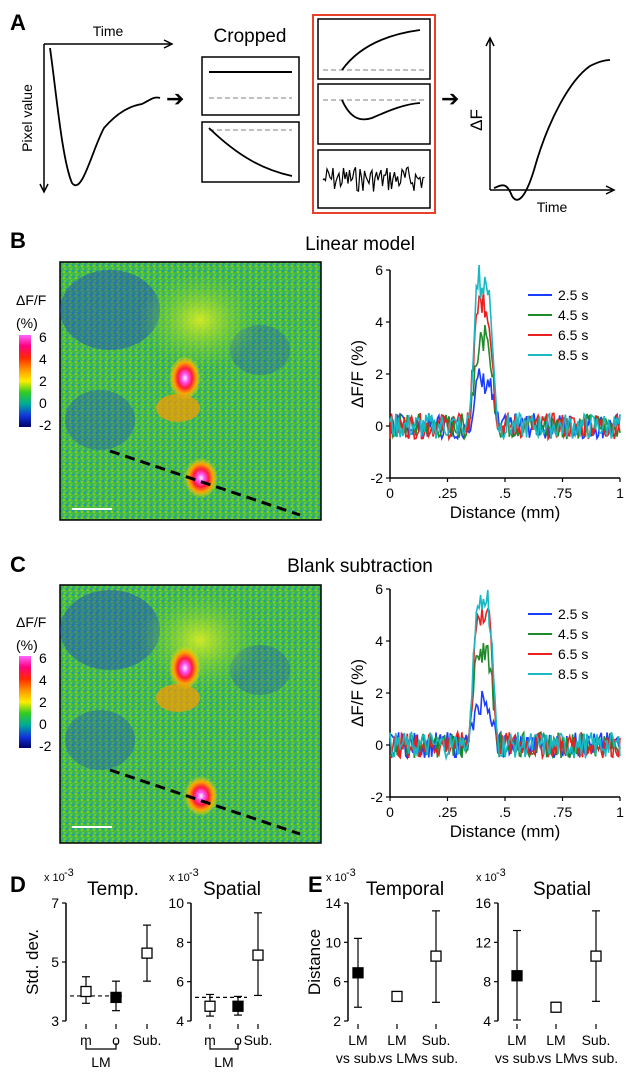 Image resolution: width=640 pixels, height=1082 pixels. I want to click on x-tick-label: .25, so click(448, 493).